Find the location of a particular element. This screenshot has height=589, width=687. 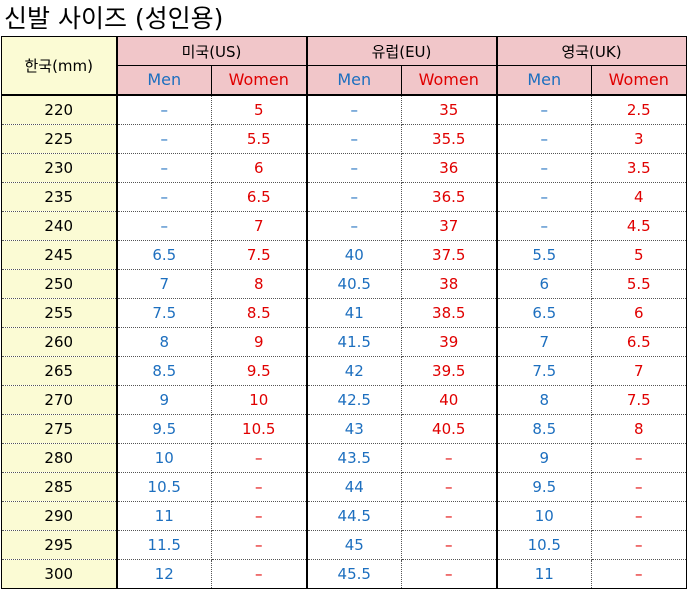

uk-men-cell: 11 is located at coordinates (544, 574).